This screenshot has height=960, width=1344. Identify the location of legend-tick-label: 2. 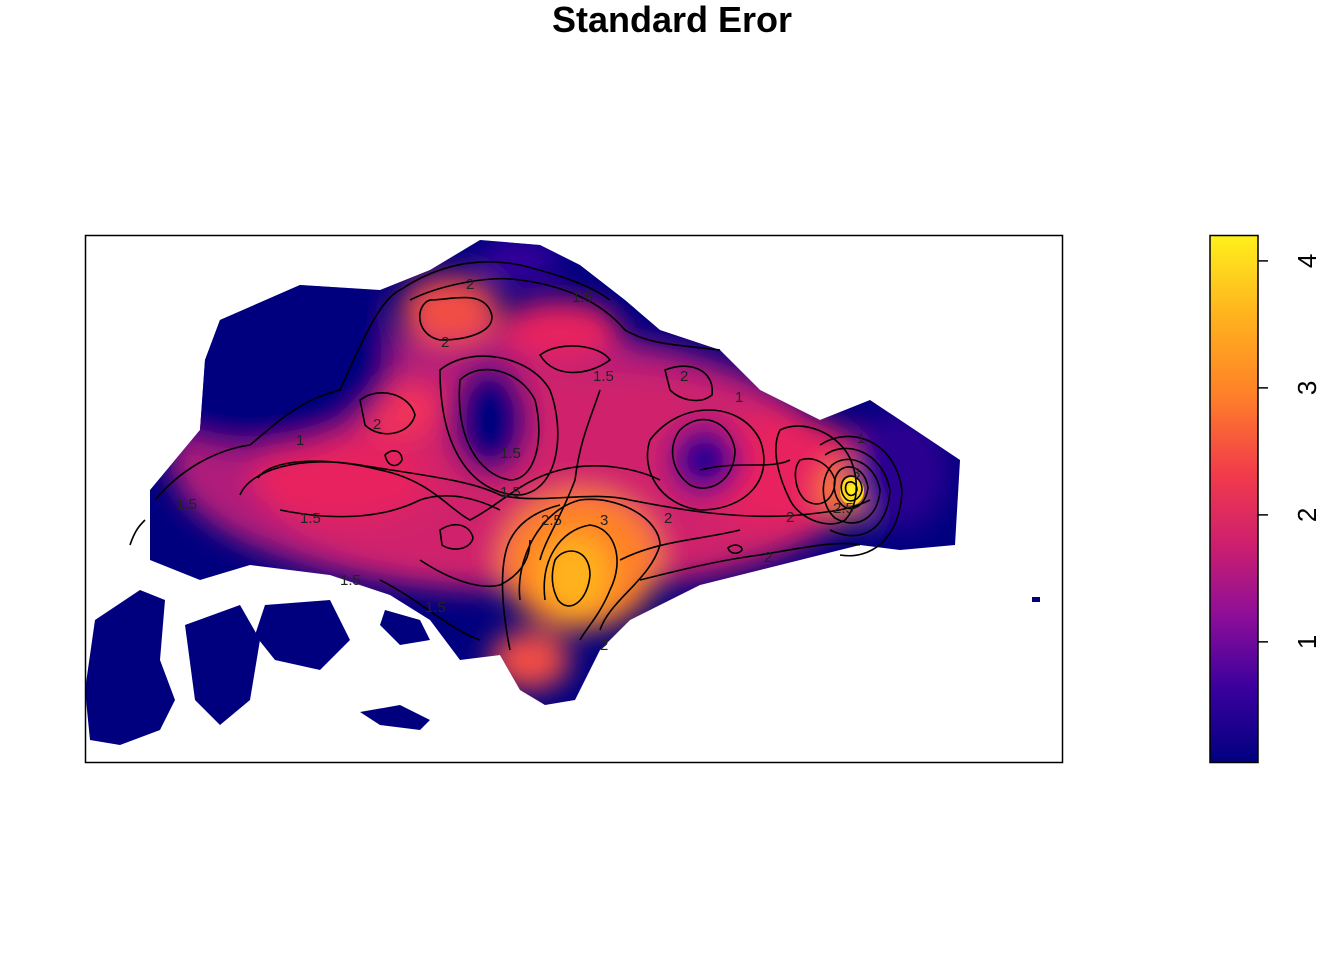
(1307, 515).